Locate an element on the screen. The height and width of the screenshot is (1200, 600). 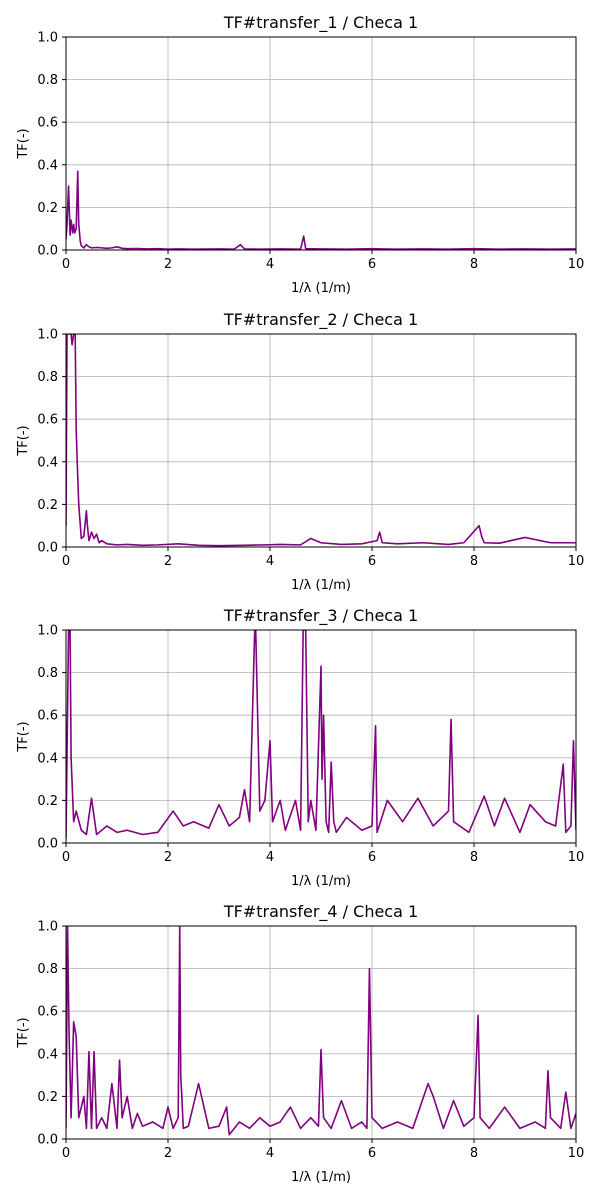
chart-title: TF#transfer_4 / Checa 1 is located at coordinates (320, 912).